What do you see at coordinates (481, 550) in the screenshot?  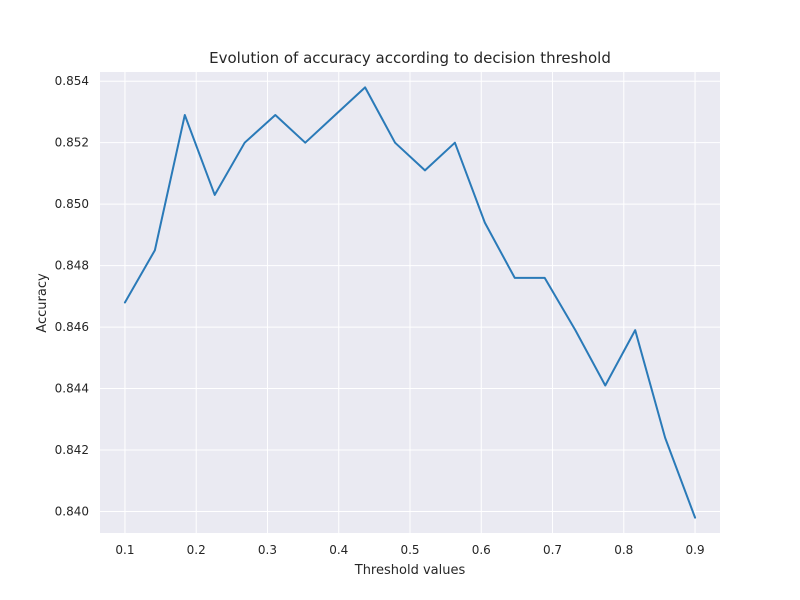 I see `x-tick-label: 0.6` at bounding box center [481, 550].